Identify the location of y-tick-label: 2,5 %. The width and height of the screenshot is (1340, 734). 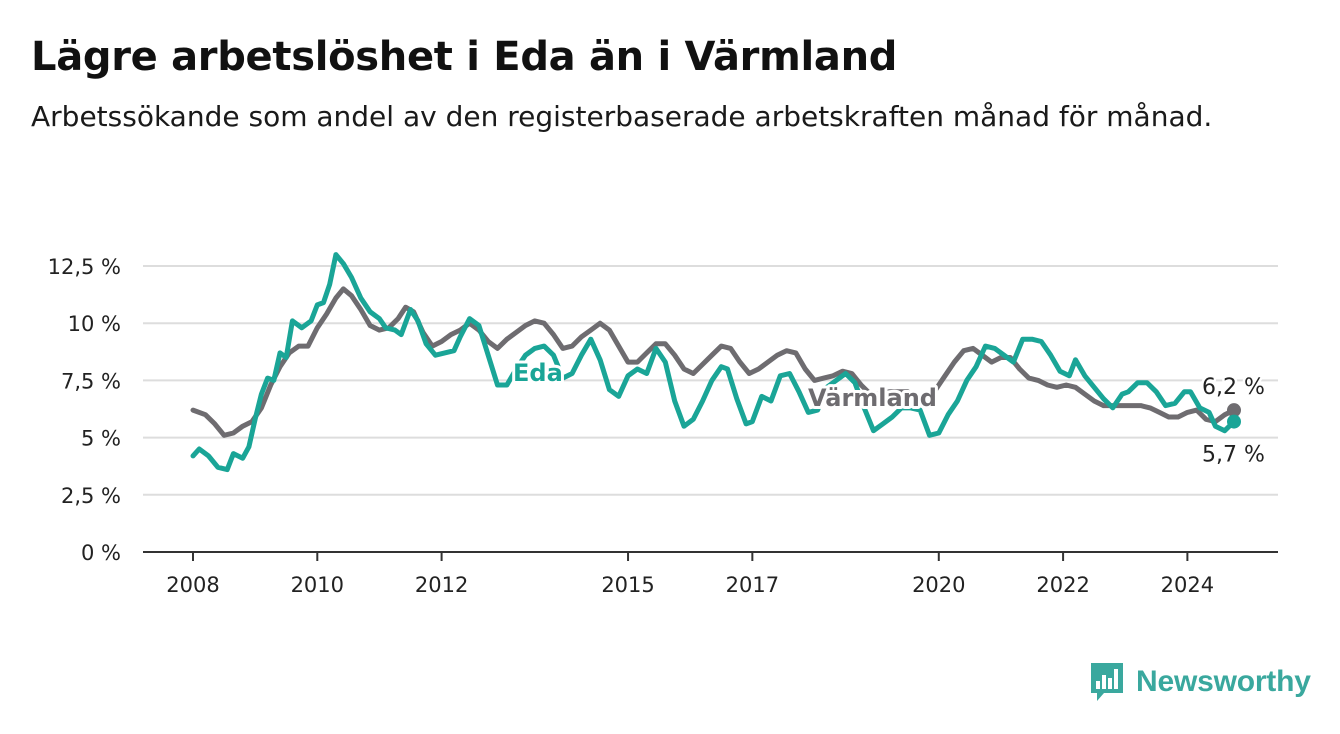
(91, 496).